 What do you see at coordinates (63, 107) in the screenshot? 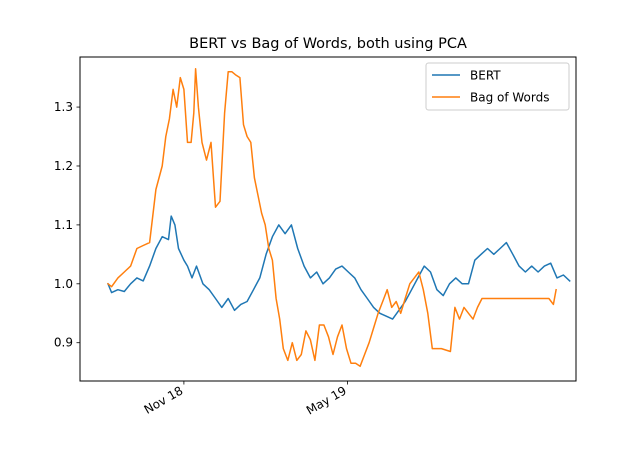
I see `y-tick-label: 1.3` at bounding box center [63, 107].